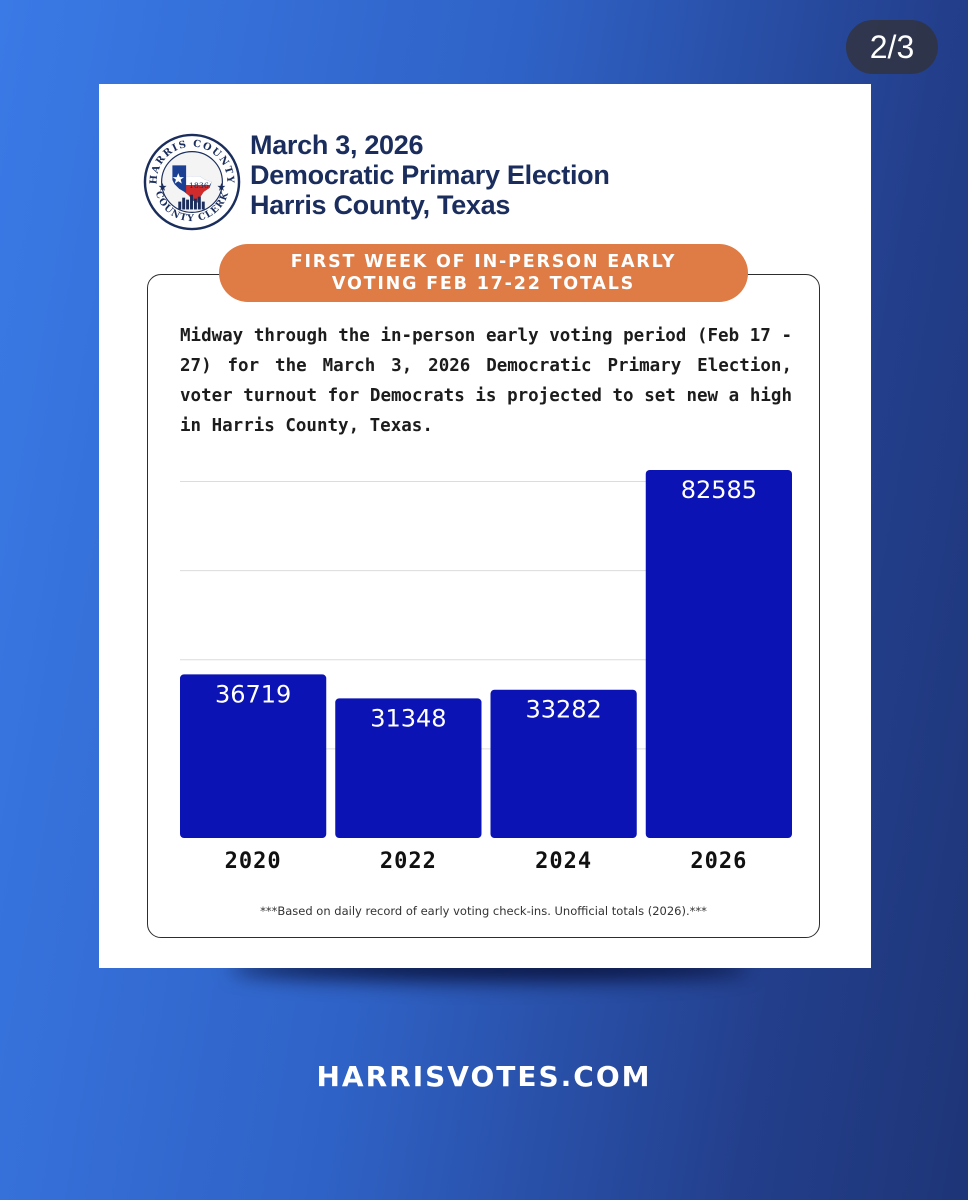 The height and width of the screenshot is (1200, 968). Describe the element at coordinates (408, 768) in the screenshot. I see `bar-2022` at that location.